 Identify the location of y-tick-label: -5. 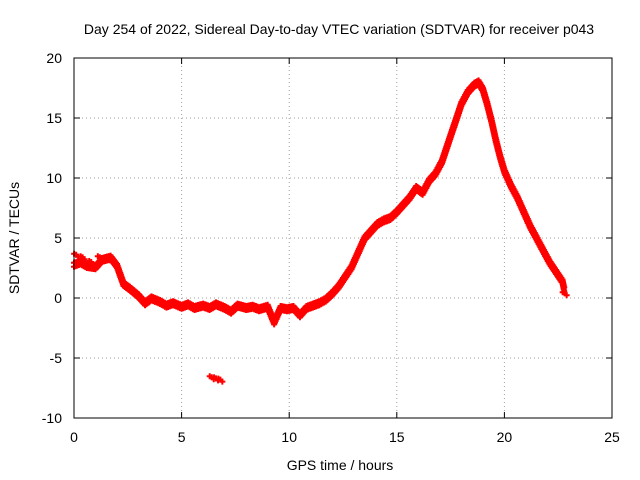
(56, 358).